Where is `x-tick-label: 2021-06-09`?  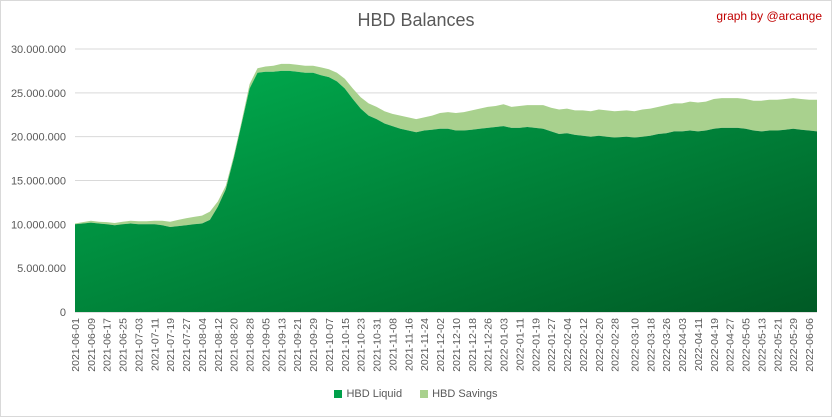 x-tick-label: 2021-06-09 is located at coordinates (92, 345).